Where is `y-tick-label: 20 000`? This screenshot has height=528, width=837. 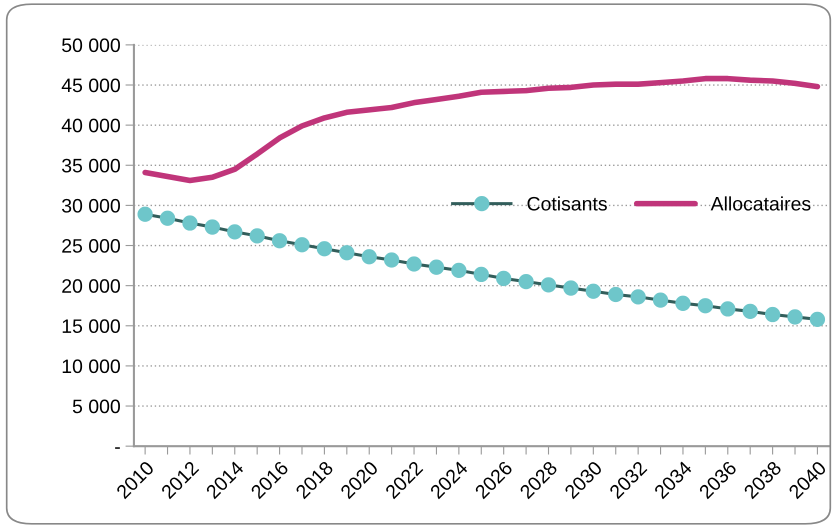
y-tick-label: 20 000 is located at coordinates (91, 286).